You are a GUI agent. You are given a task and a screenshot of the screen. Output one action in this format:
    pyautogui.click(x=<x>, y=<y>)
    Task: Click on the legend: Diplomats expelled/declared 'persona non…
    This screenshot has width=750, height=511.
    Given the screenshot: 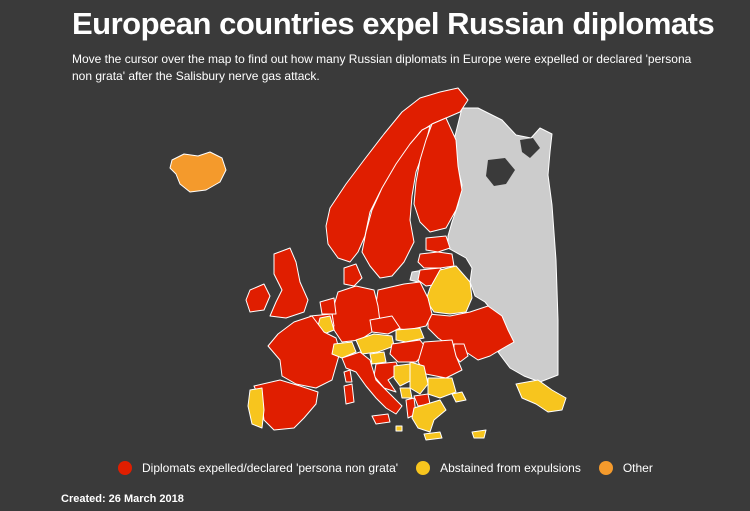 What is the action you would take?
    pyautogui.click(x=394, y=468)
    